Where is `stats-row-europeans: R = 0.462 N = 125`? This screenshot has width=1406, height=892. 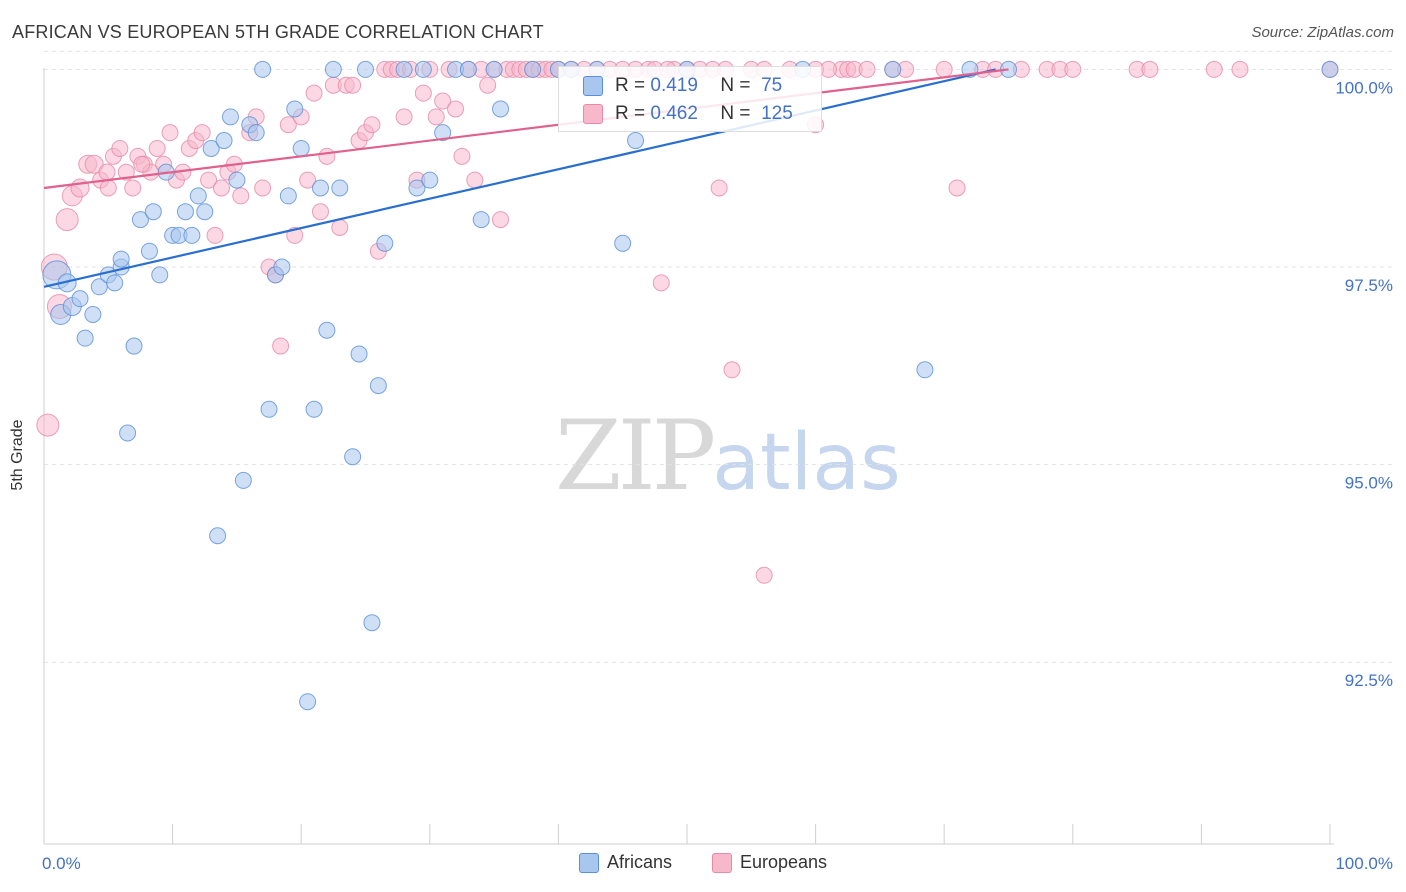 stats-row-europeans: R = 0.462 N = 125 is located at coordinates (688, 114).